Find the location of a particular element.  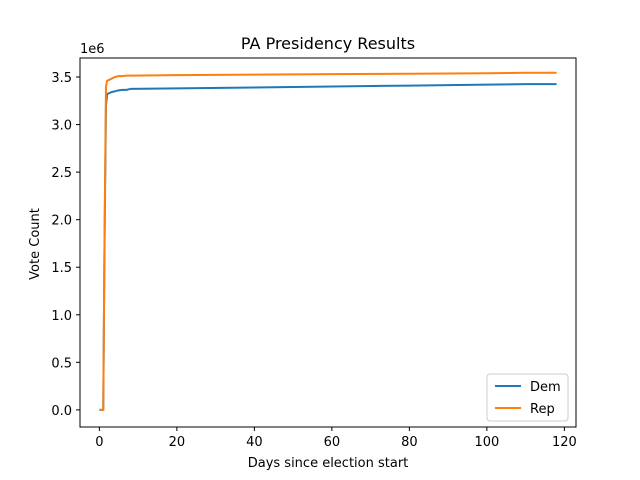

chart-title: PA Presidency Results is located at coordinates (328, 43).